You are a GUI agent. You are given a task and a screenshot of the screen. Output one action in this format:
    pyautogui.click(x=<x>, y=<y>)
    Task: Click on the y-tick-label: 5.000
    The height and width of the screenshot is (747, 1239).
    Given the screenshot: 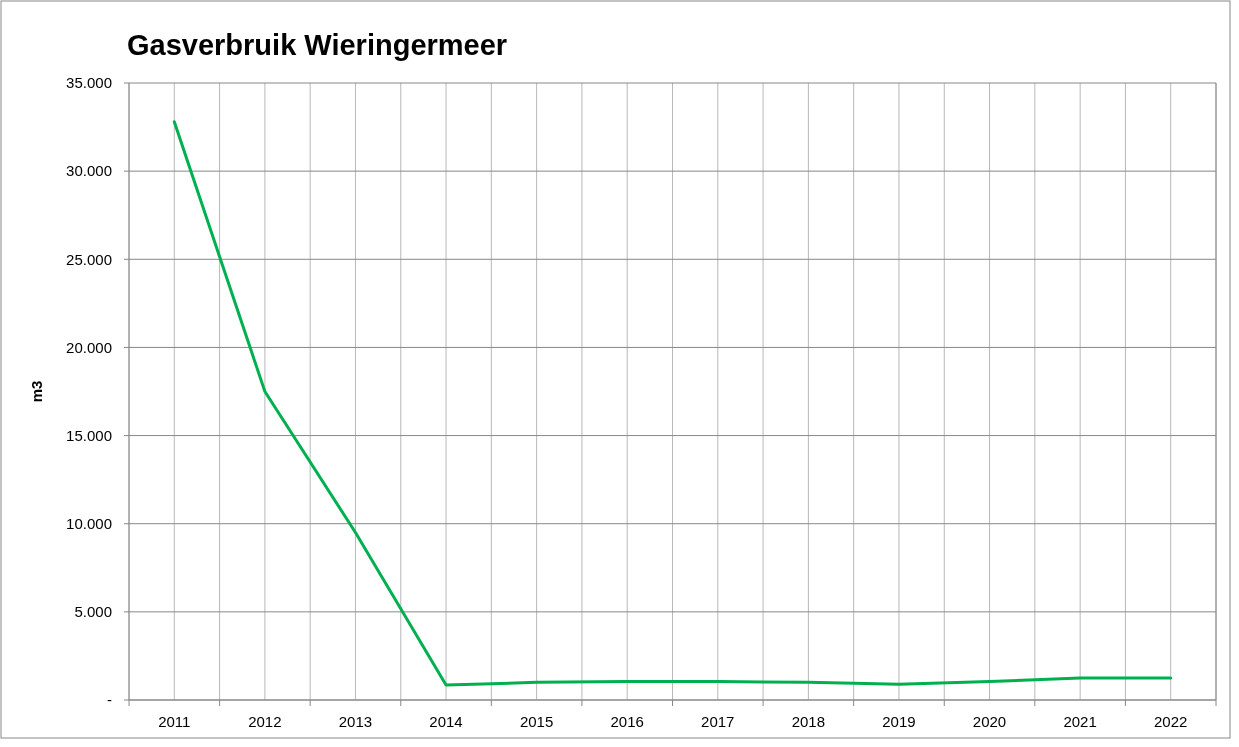 What is the action you would take?
    pyautogui.click(x=93, y=612)
    